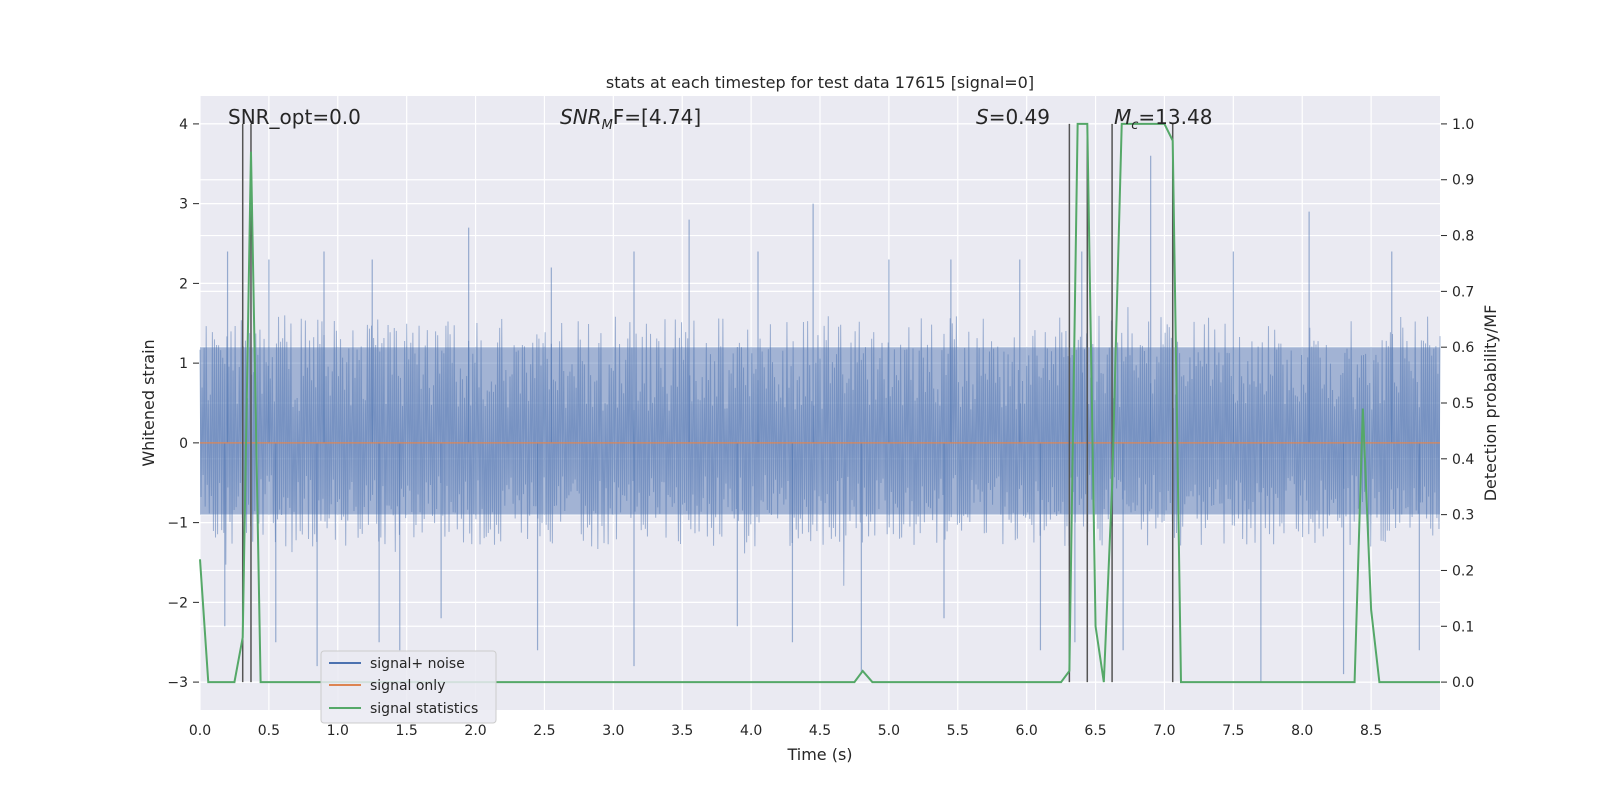 Image resolution: width=1600 pixels, height=800 pixels. What do you see at coordinates (200, 731) in the screenshot?
I see `x-tick-label: 0.0` at bounding box center [200, 731].